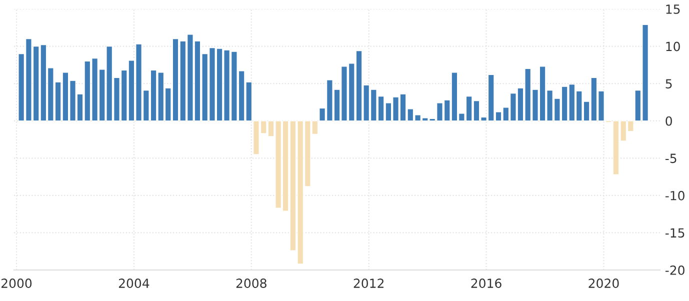 Image resolution: width=689 pixels, height=301 pixels. What do you see at coordinates (669, 83) in the screenshot?
I see `y-tick-label: 5` at bounding box center [669, 83].